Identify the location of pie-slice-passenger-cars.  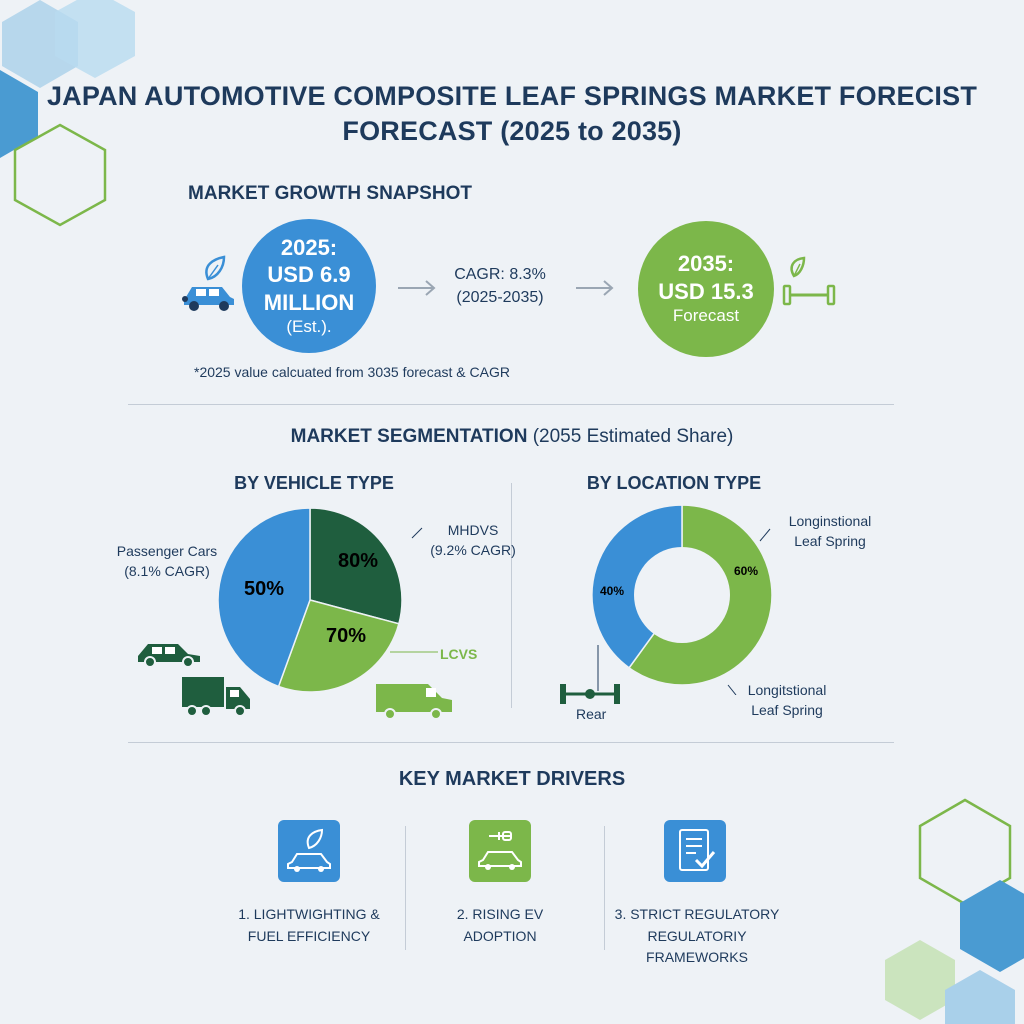
(264, 597).